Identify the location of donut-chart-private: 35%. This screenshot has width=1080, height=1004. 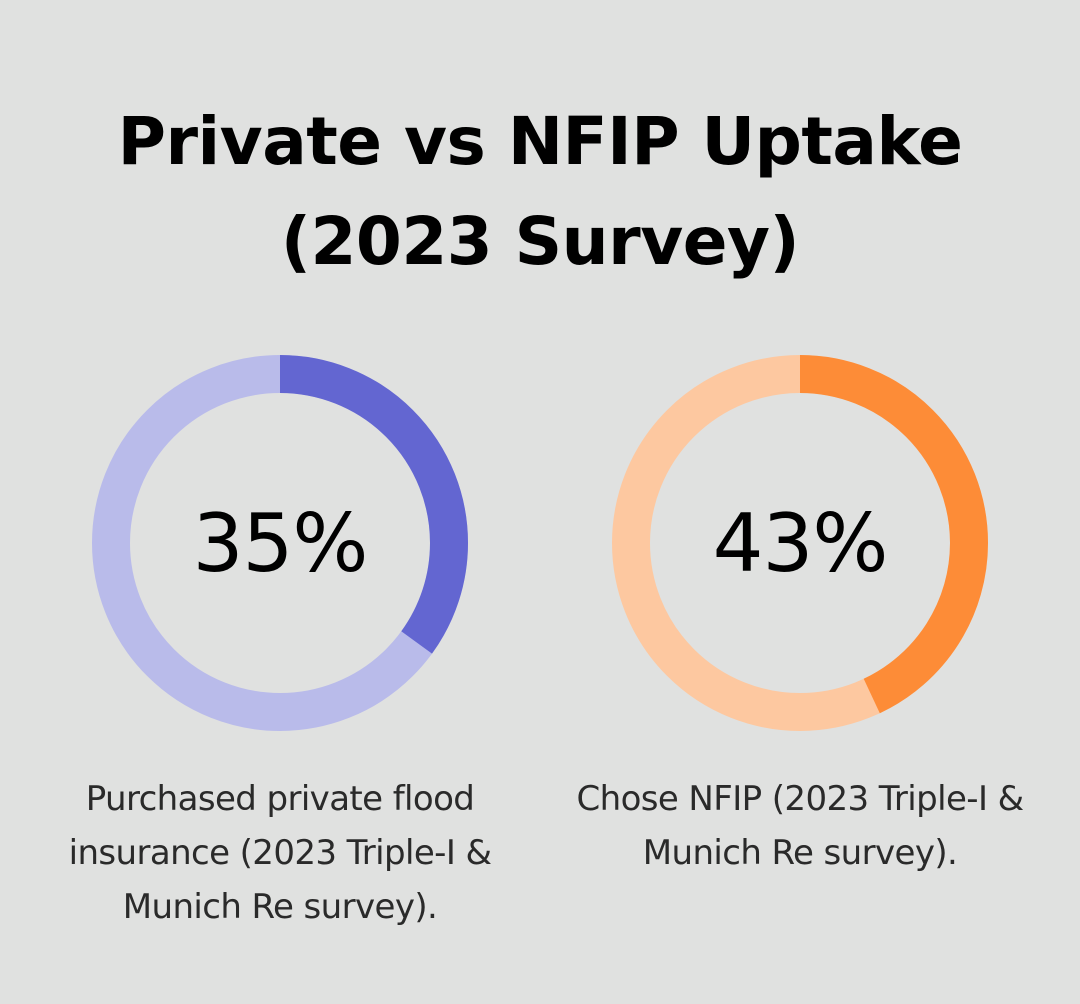
(280, 543).